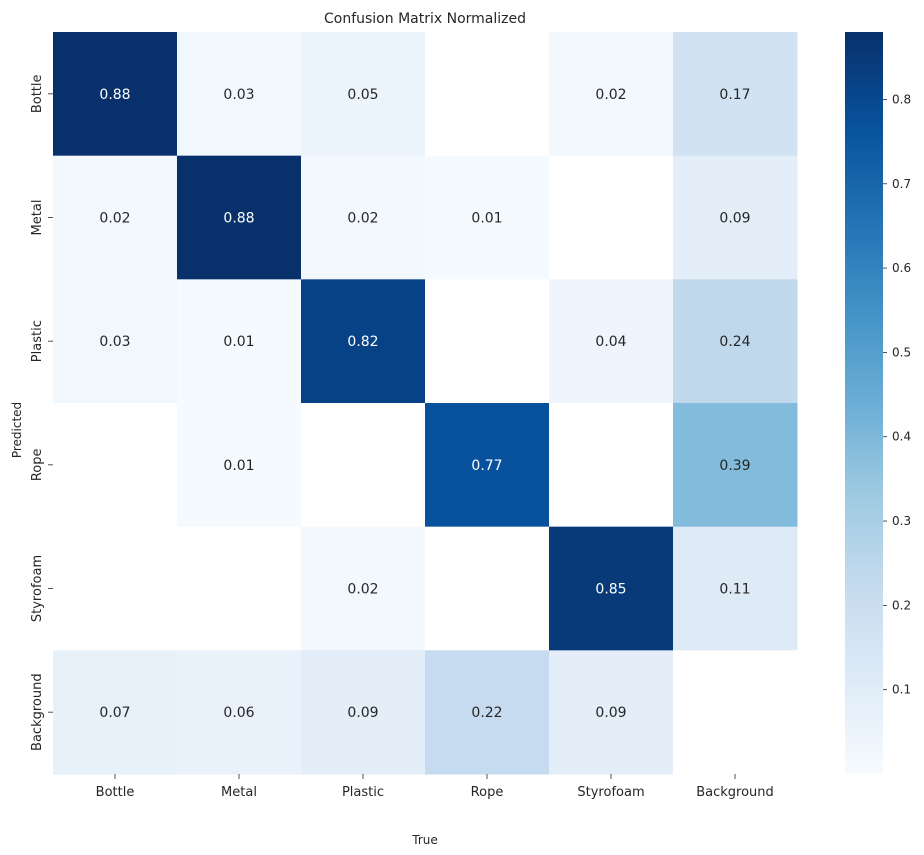 This screenshot has height=855, width=924. I want to click on colorbar-tick-label: 0.8, so click(901, 99).